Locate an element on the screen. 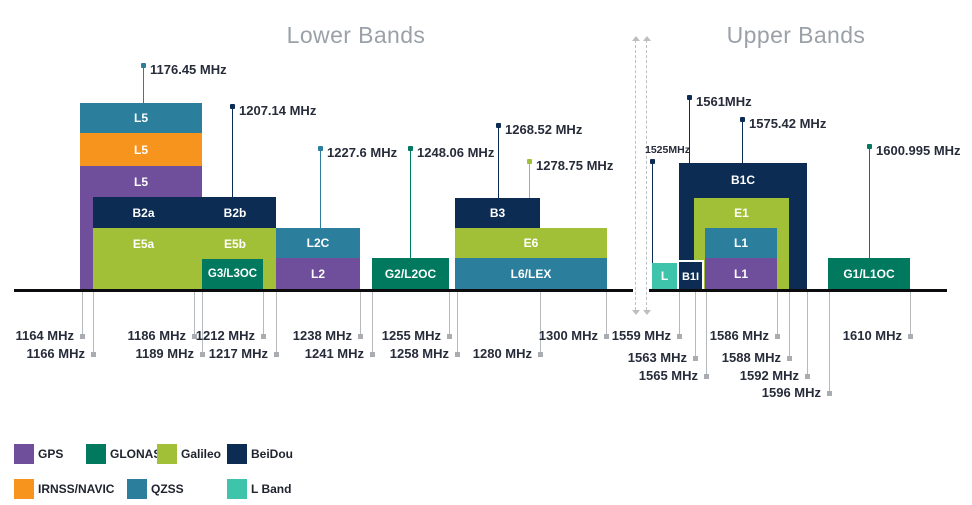  top-frequency-label: 1278.75 MHz is located at coordinates (575, 165).